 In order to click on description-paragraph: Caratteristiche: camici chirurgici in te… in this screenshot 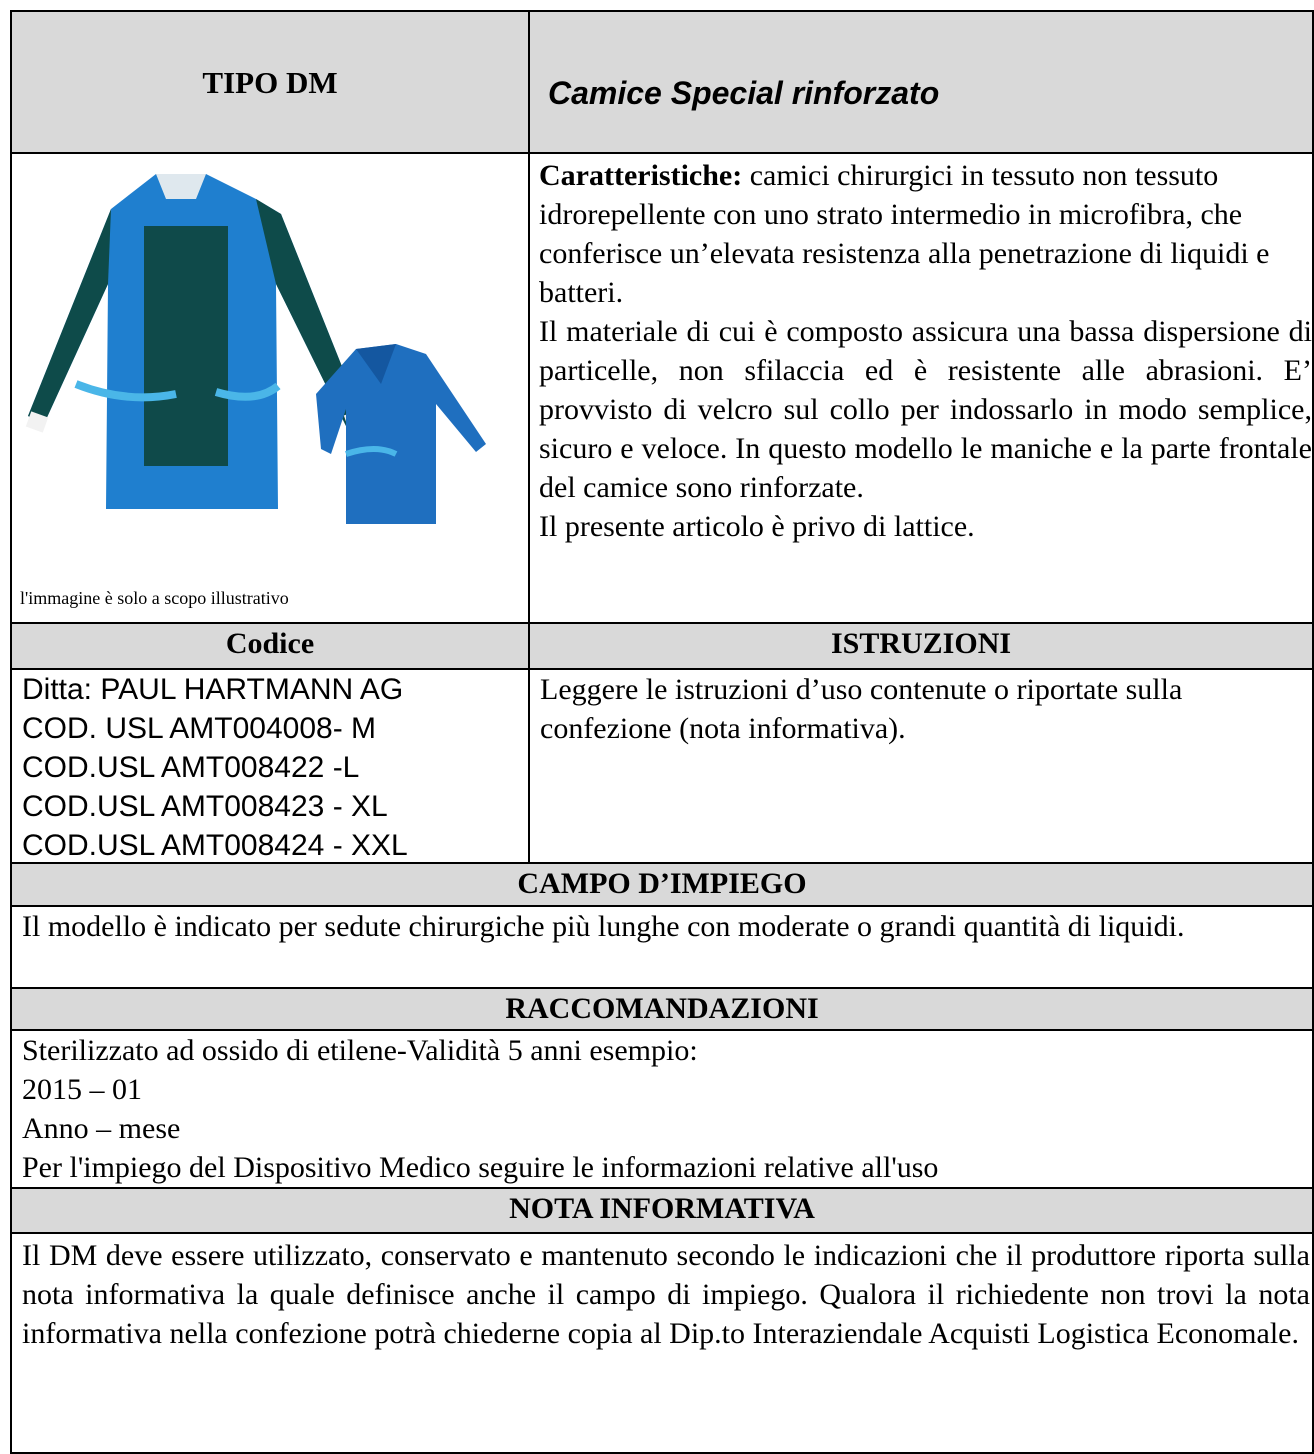, I will do `click(925, 234)`.